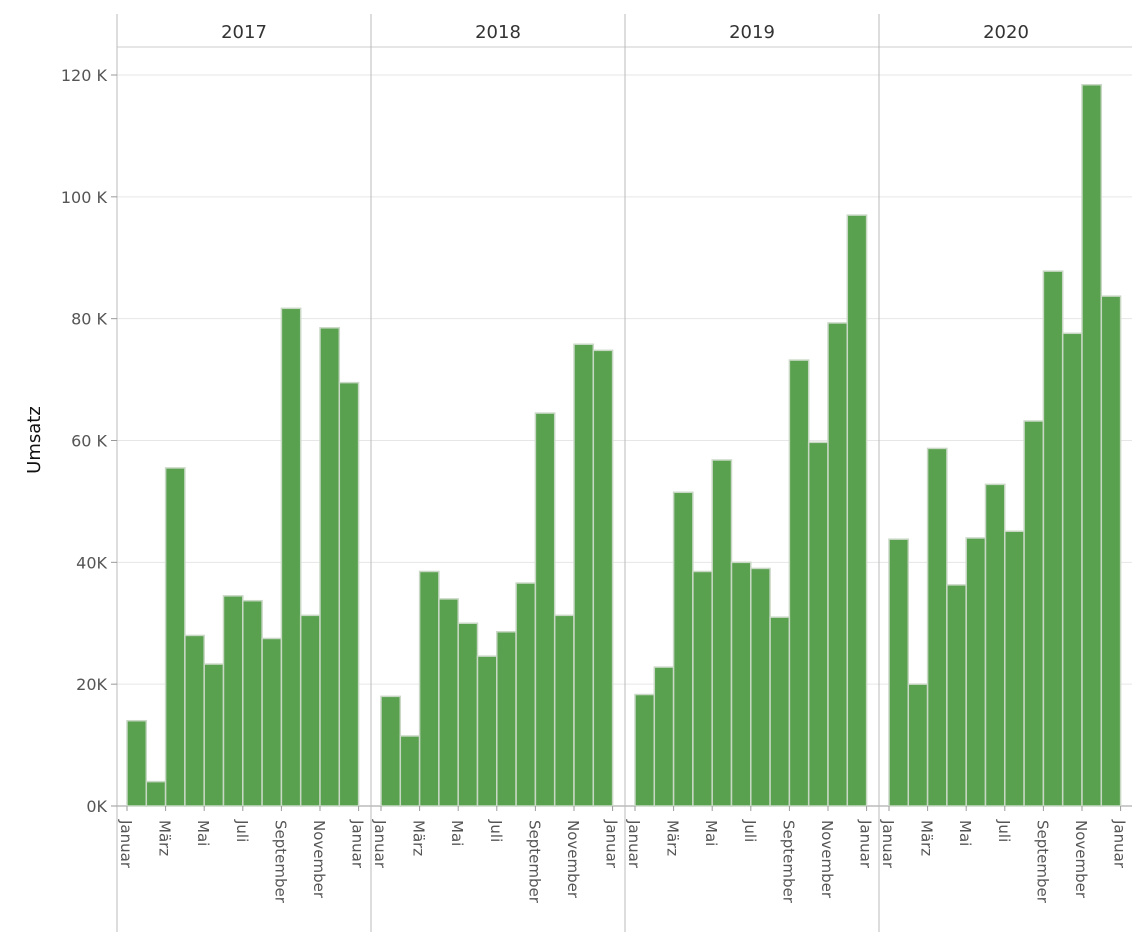 Image resolution: width=1132 pixels, height=944 pixels. Describe the element at coordinates (91, 562) in the screenshot. I see `y-tick-label: 40K` at that location.